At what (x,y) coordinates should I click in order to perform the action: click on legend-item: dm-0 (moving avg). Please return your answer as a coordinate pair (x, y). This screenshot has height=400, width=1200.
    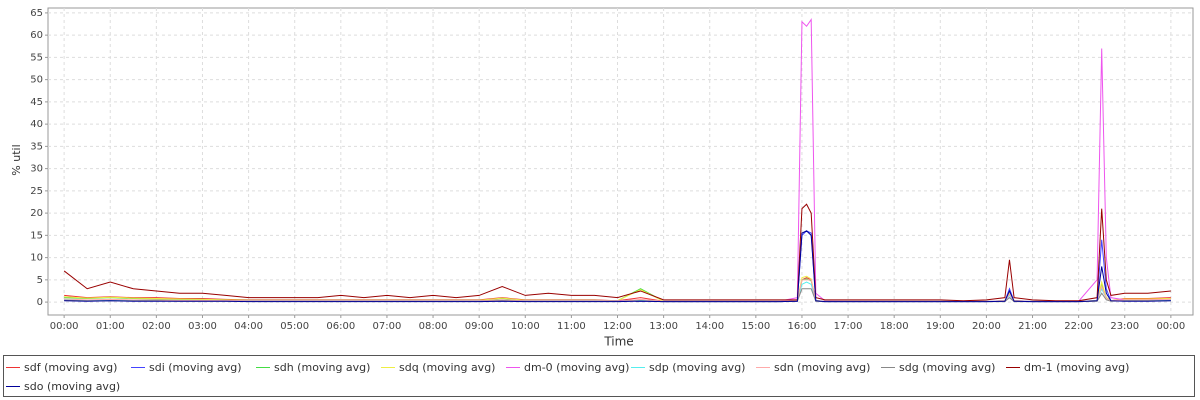
    Looking at the image, I should click on (568, 367).